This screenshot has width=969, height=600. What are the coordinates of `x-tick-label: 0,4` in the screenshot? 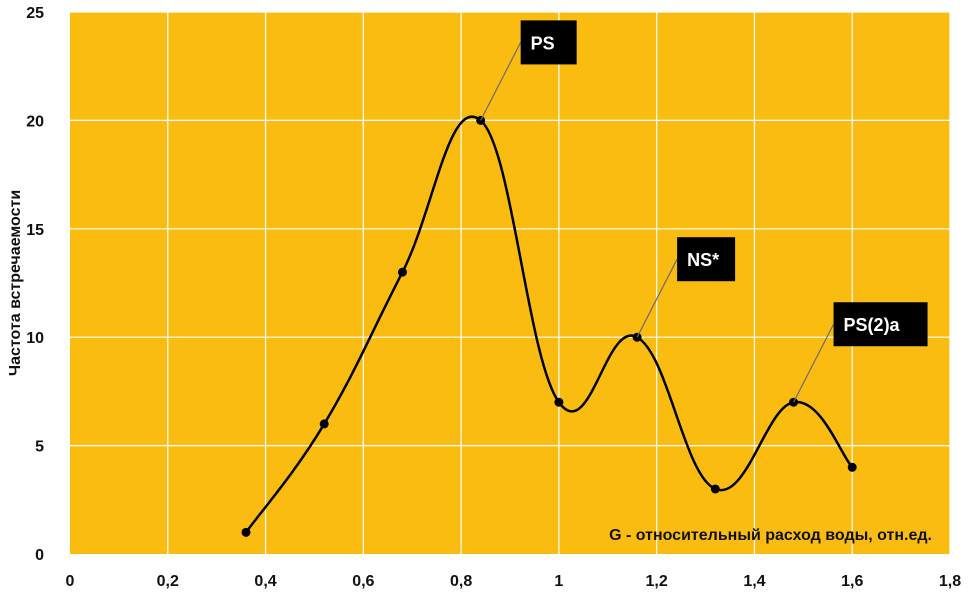 It's located at (265, 581).